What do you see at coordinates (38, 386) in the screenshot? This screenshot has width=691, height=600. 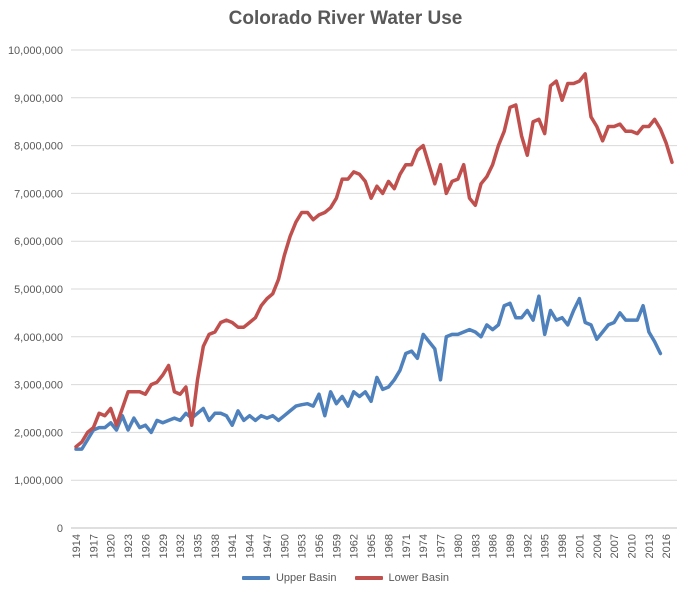 I see `y-tick-label: 3,000,000` at bounding box center [38, 386].